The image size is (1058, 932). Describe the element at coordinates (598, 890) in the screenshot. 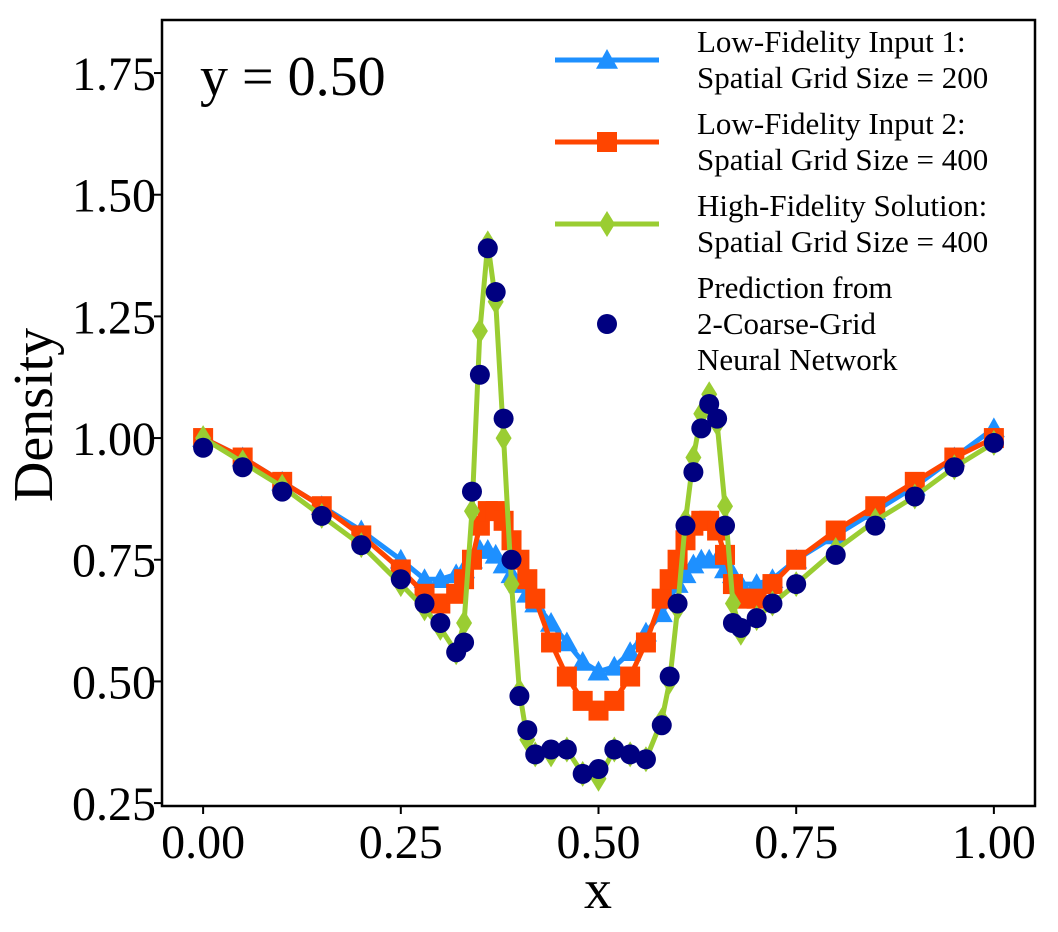

I see `x-axis-label: x` at that location.